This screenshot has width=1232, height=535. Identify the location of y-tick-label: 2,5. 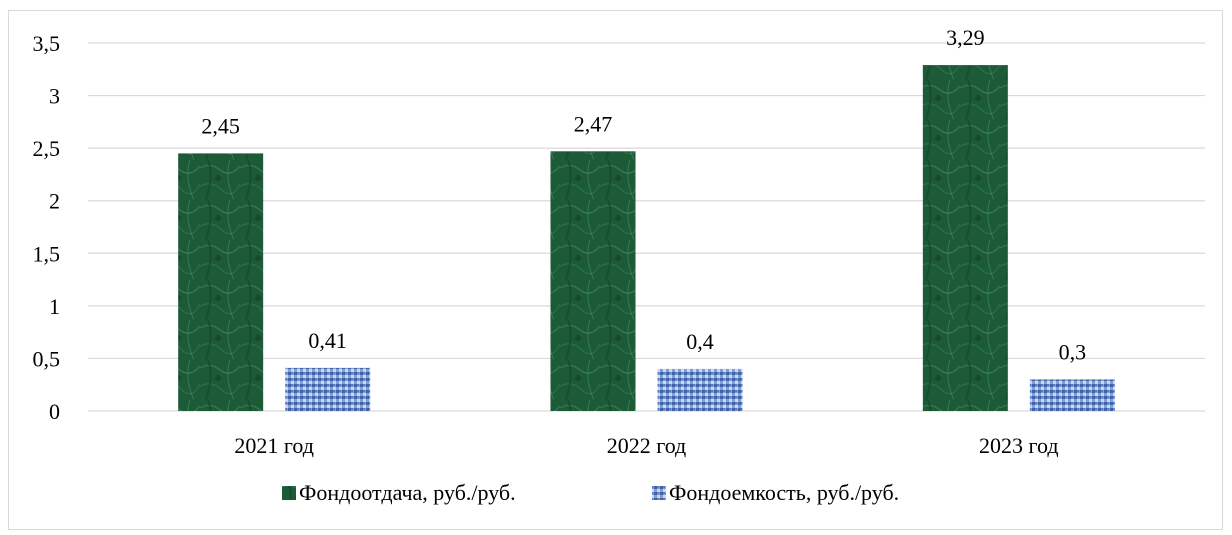
(47, 148).